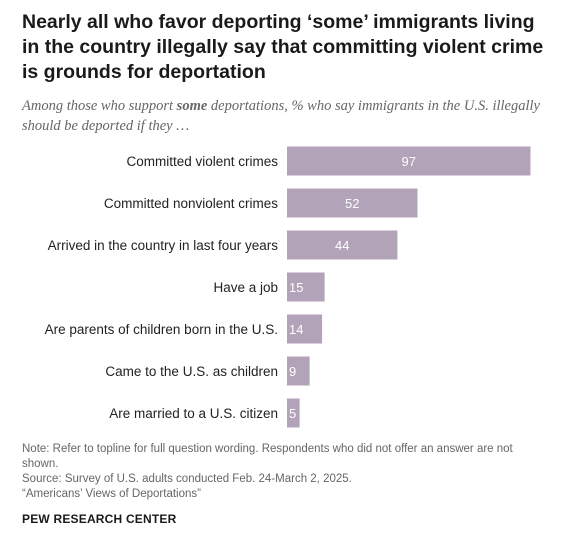 The height and width of the screenshot is (534, 562). I want to click on bar-group: Committed violent crimes 97, so click(328, 161).